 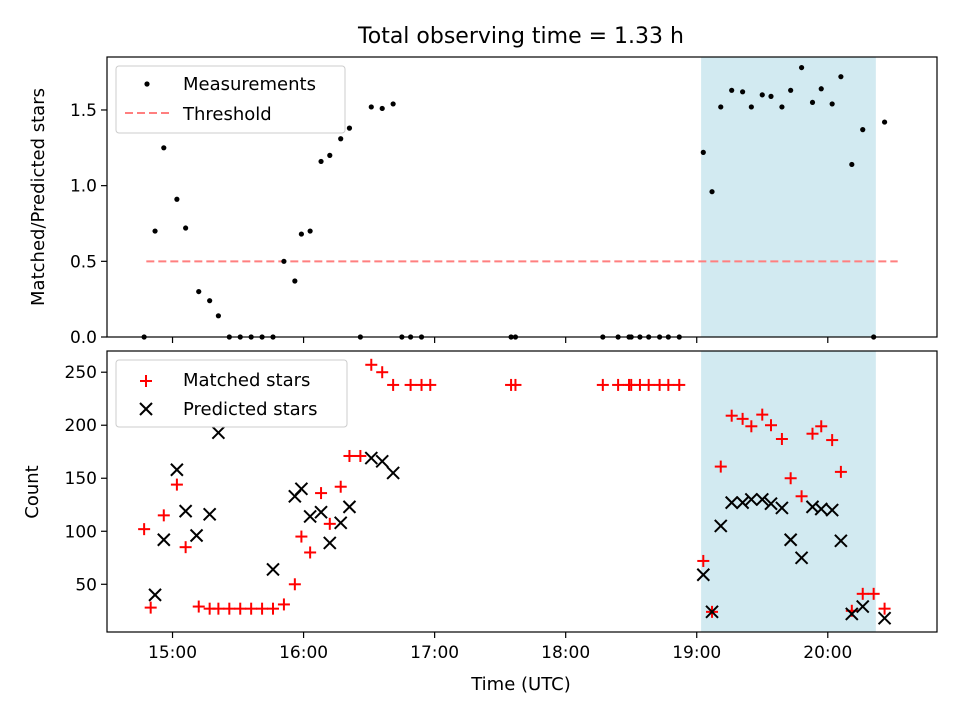 What do you see at coordinates (81, 479) in the screenshot?
I see `count-y-tick-label: 150` at bounding box center [81, 479].